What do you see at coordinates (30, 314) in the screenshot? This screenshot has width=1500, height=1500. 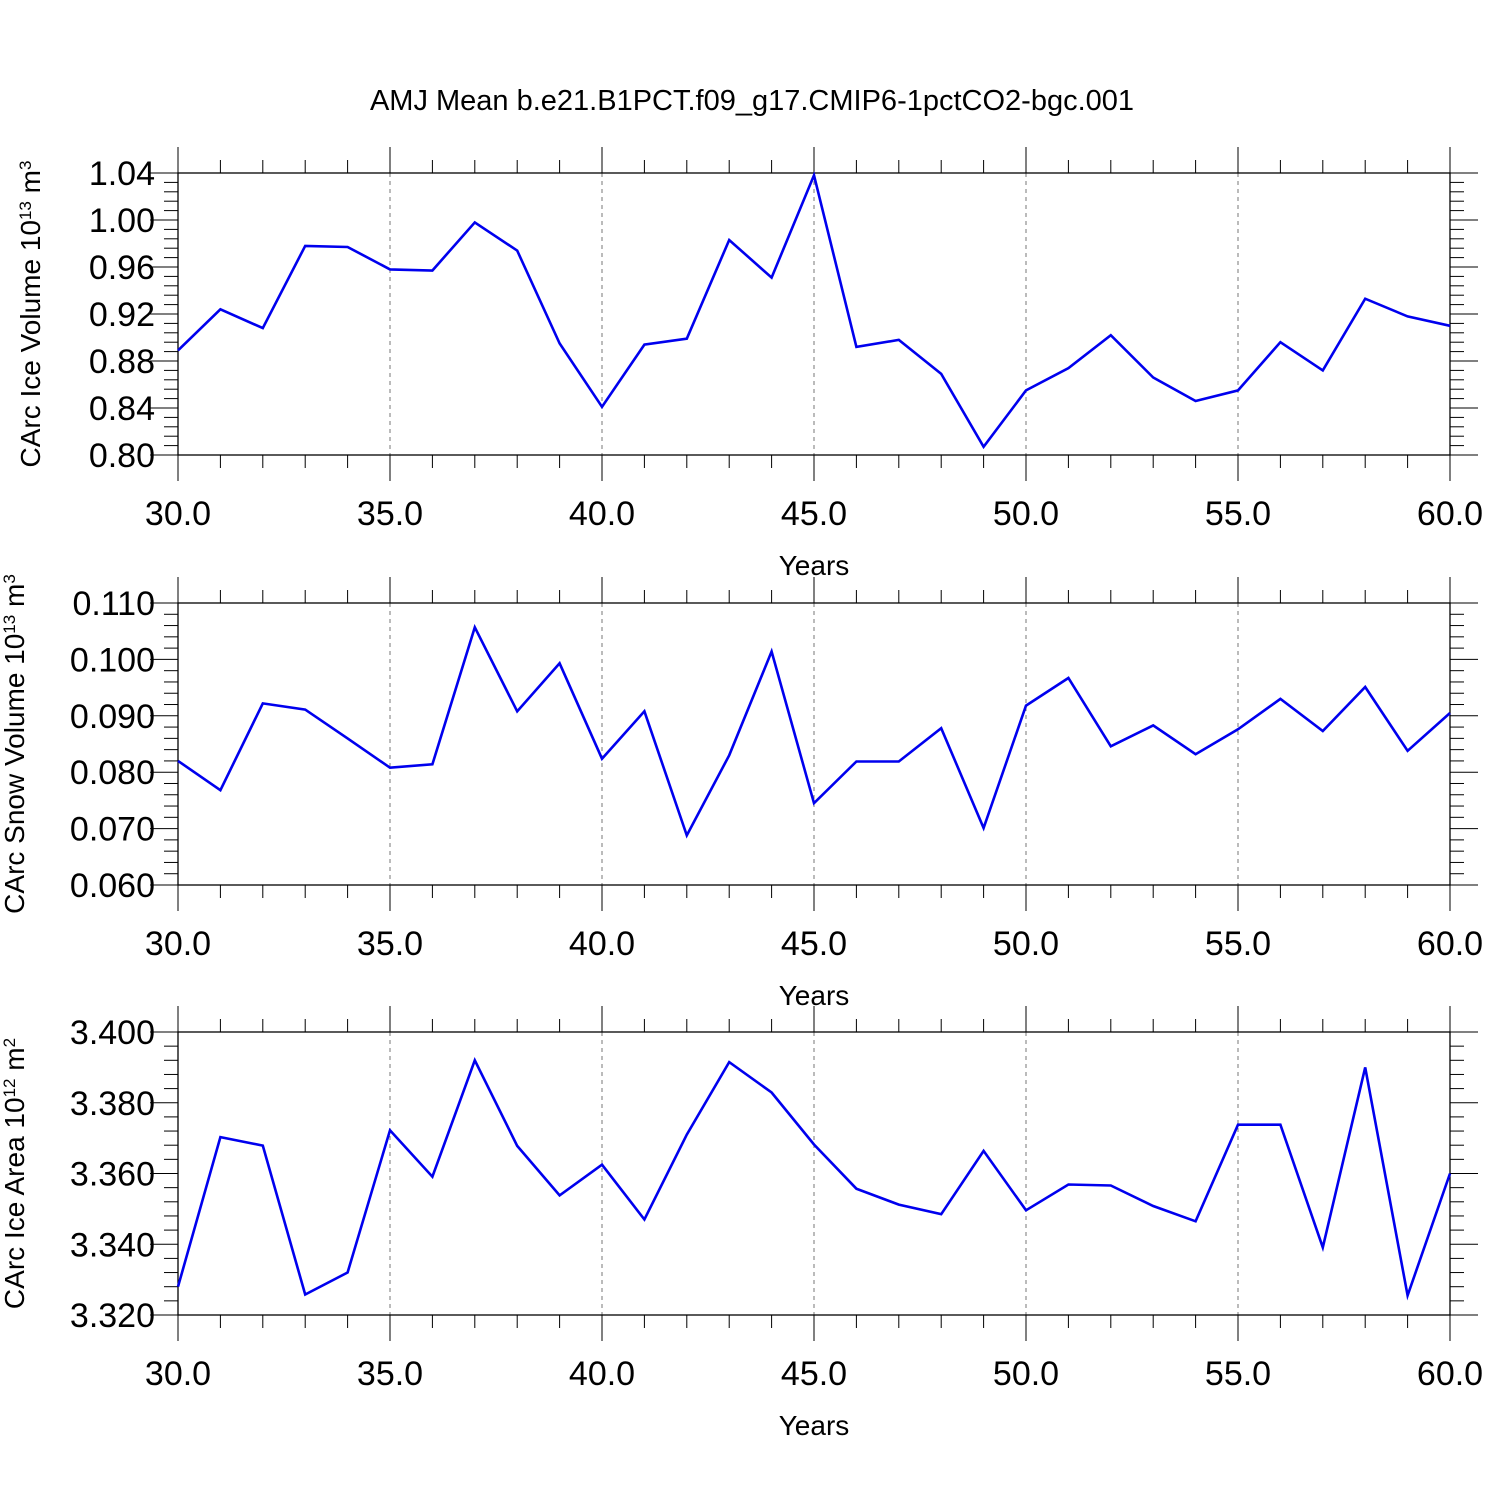 I see `y-axis-label: CArc Ice Volume 1013 m3` at bounding box center [30, 314].